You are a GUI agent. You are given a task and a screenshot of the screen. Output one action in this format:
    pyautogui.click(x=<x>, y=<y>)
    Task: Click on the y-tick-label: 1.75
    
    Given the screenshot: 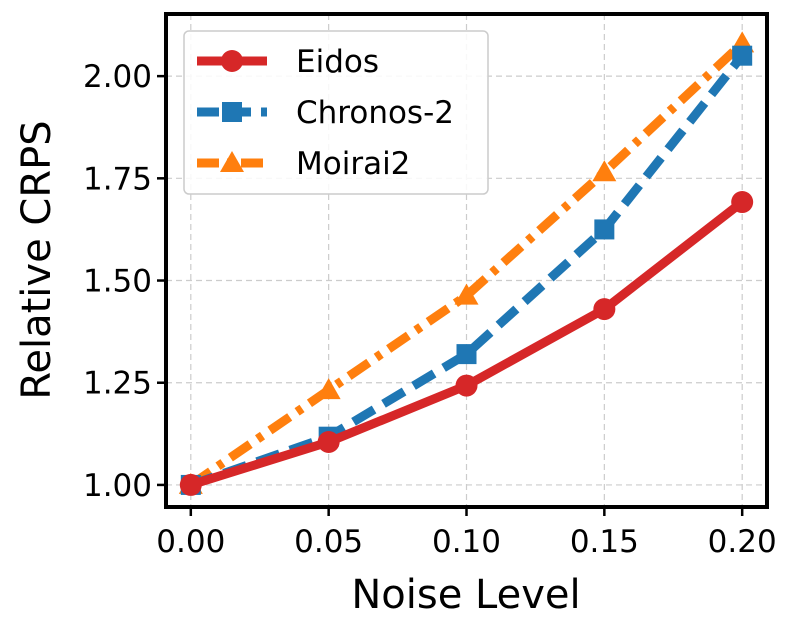 What is the action you would take?
    pyautogui.click(x=117, y=179)
    